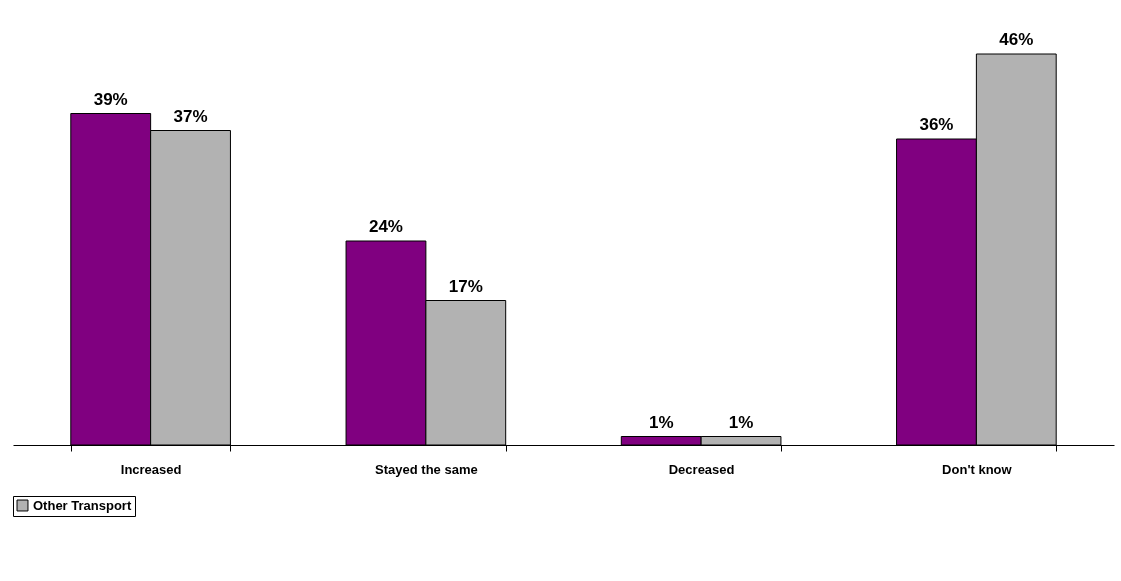 The height and width of the screenshot is (581, 1121). What do you see at coordinates (82, 505) in the screenshot?
I see `legend-label: Other Transport` at bounding box center [82, 505].